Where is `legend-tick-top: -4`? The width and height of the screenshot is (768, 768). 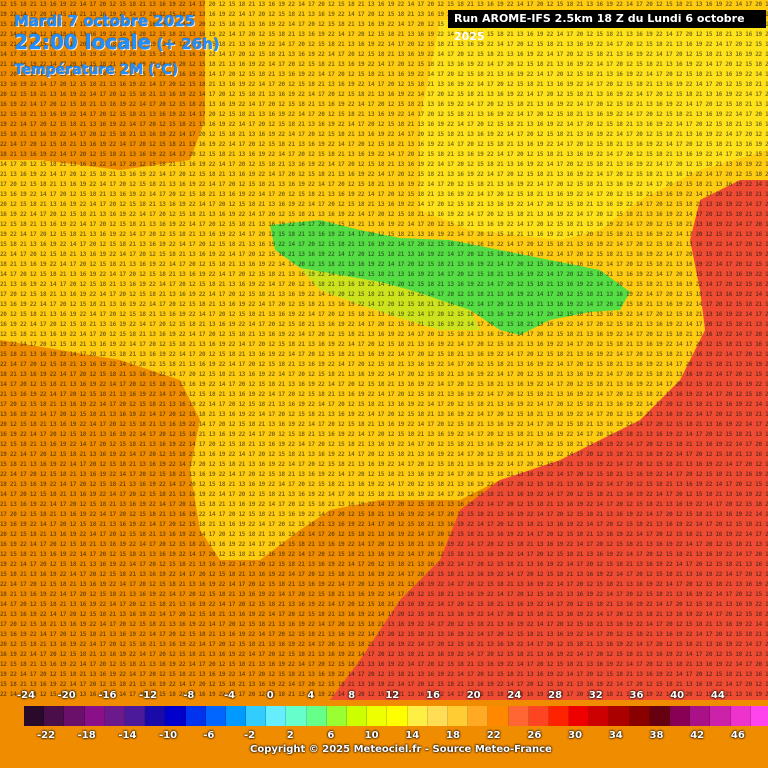 legend-tick-top: -4 is located at coordinates (229, 695).